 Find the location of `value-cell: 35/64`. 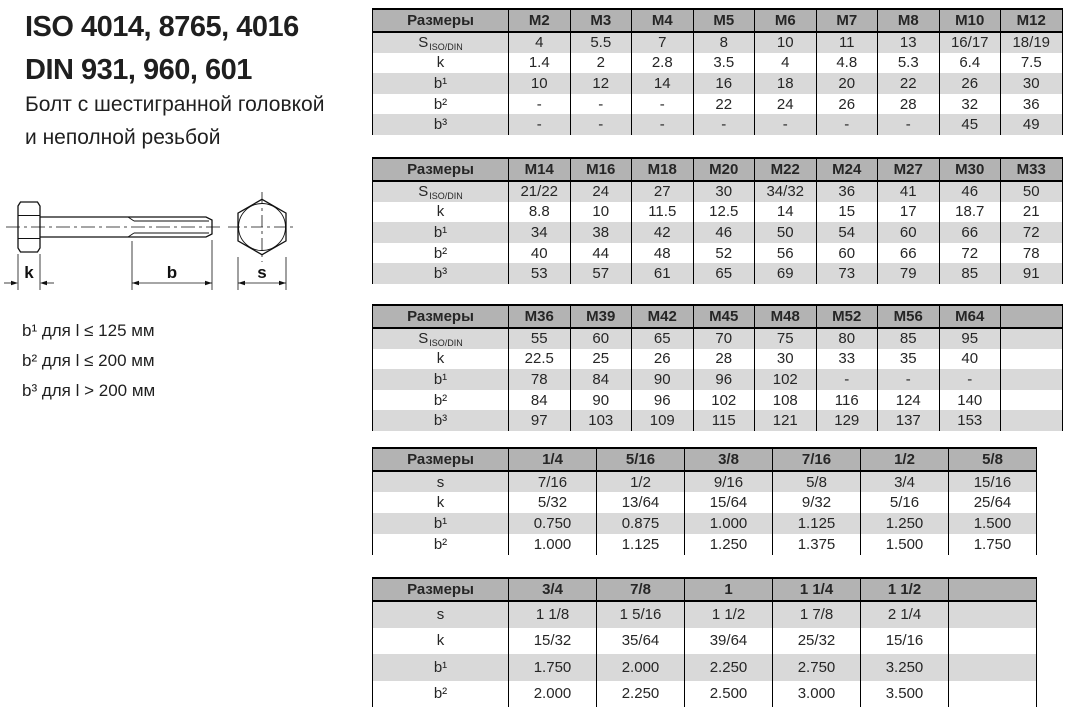

value-cell: 35/64 is located at coordinates (640, 640).